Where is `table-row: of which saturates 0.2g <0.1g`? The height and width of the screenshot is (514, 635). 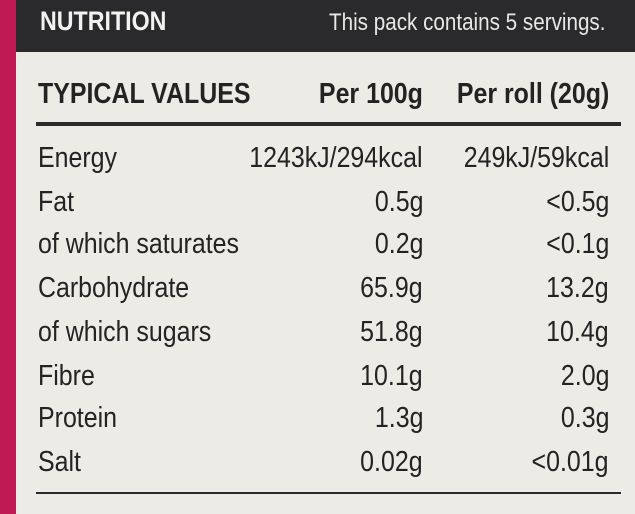 table-row: of which saturates 0.2g <0.1g is located at coordinates (325, 248).